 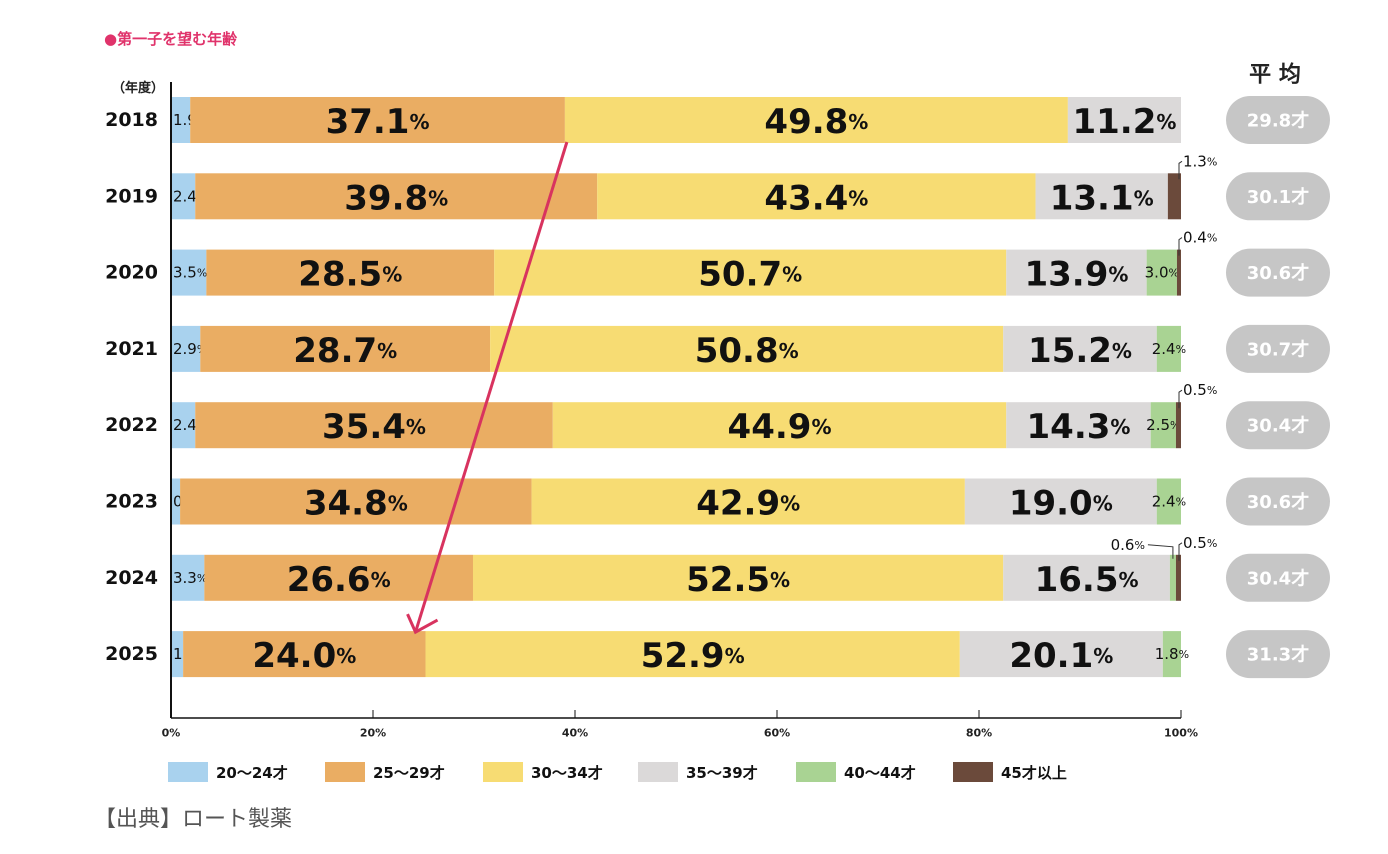 I want to click on average-value: 29.8才, so click(x=1278, y=121).